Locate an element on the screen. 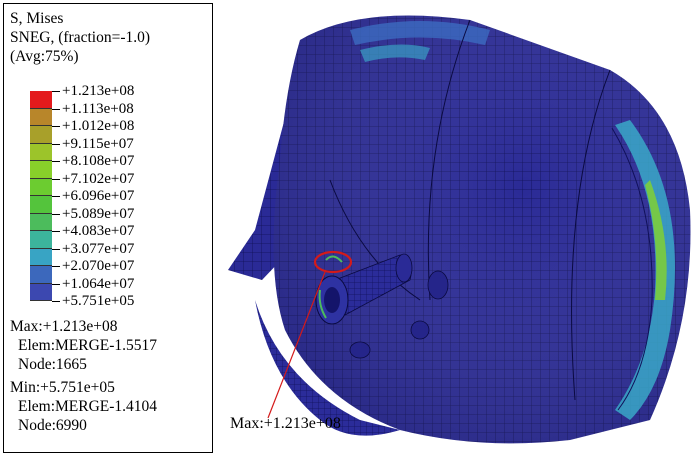  nozzle-pipe is located at coordinates (364, 289).